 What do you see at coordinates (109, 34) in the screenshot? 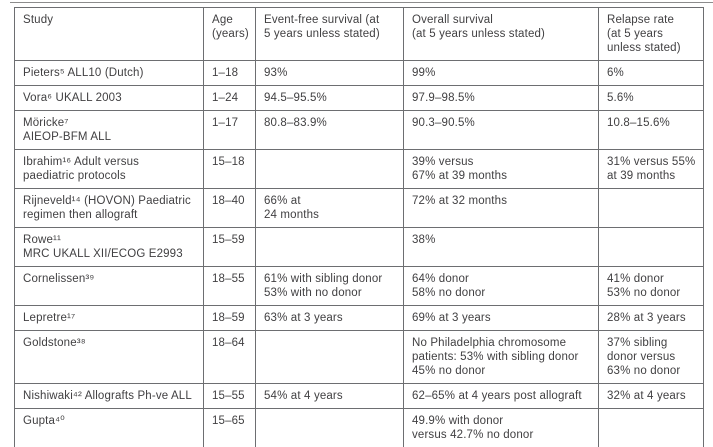
I see `column-header-study: Study` at bounding box center [109, 34].